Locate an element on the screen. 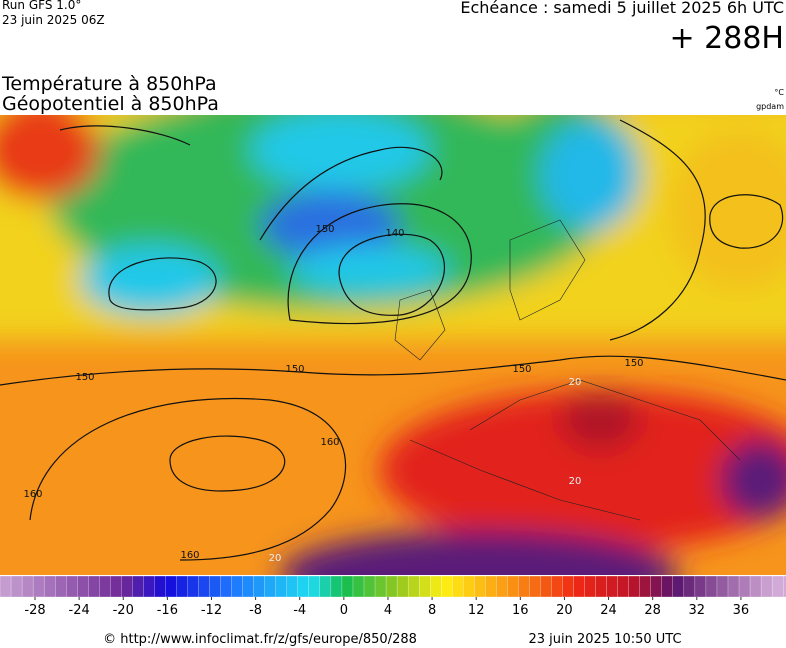 The width and height of the screenshot is (786, 648). lead-time: + 288H is located at coordinates (727, 38).